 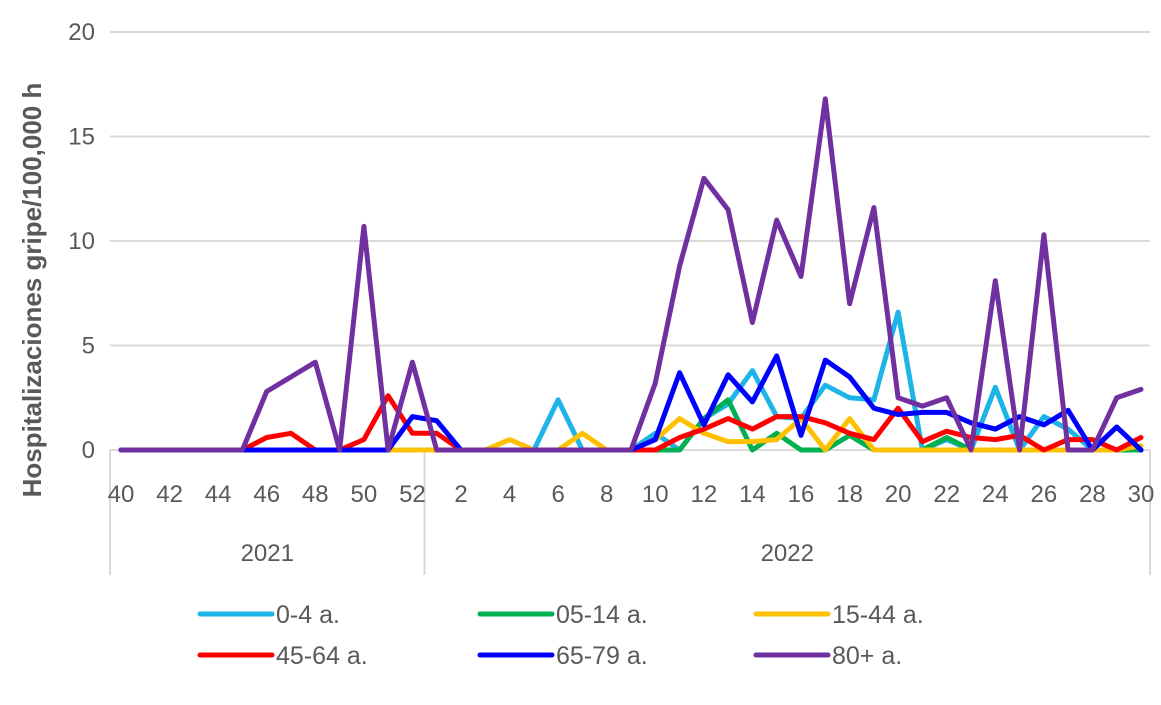 I want to click on x-tick-label: 14, so click(x=752, y=494).